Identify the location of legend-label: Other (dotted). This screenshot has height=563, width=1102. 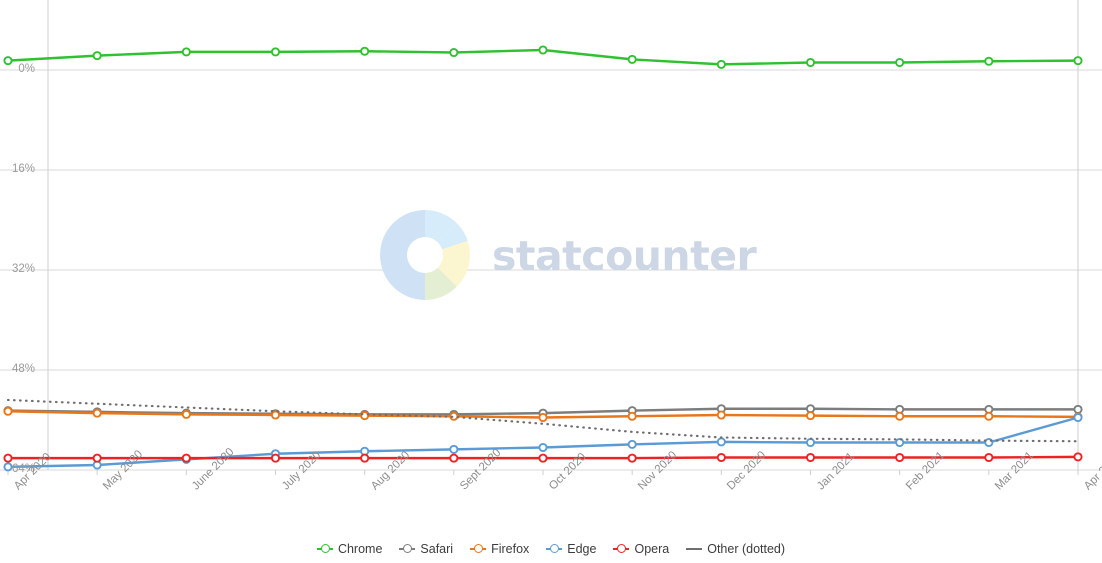
(746, 548).